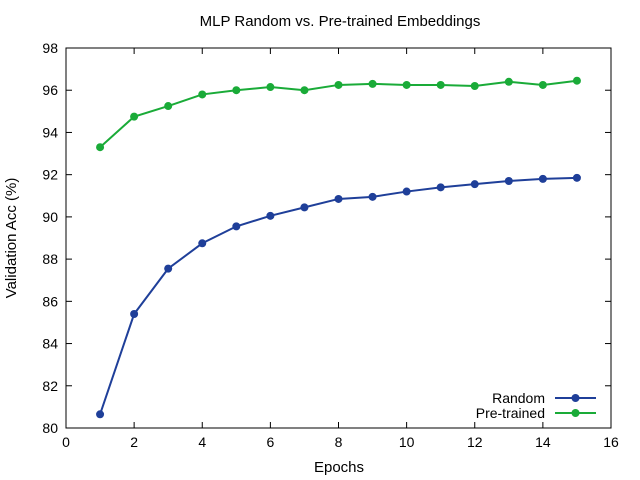 This screenshot has height=480, width=640. What do you see at coordinates (50, 48) in the screenshot?
I see `y-tick-label: 98` at bounding box center [50, 48].